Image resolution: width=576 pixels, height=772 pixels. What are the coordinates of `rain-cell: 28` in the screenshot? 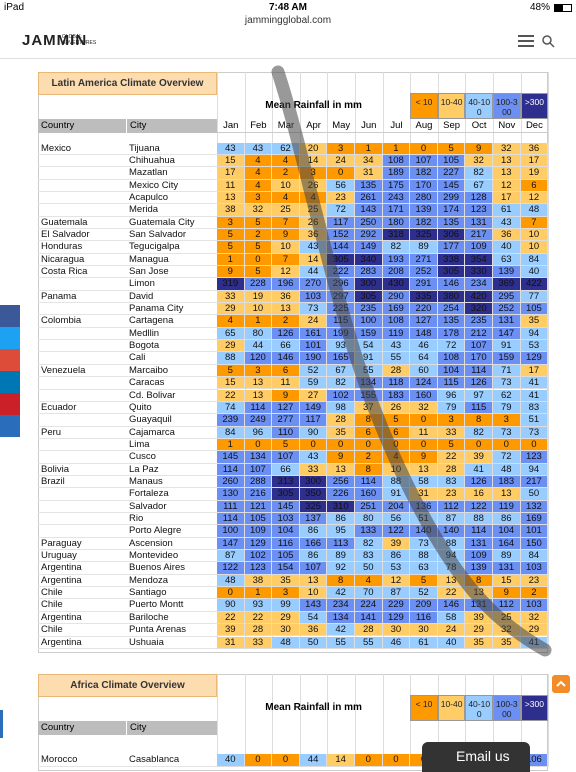 It's located at (369, 630).